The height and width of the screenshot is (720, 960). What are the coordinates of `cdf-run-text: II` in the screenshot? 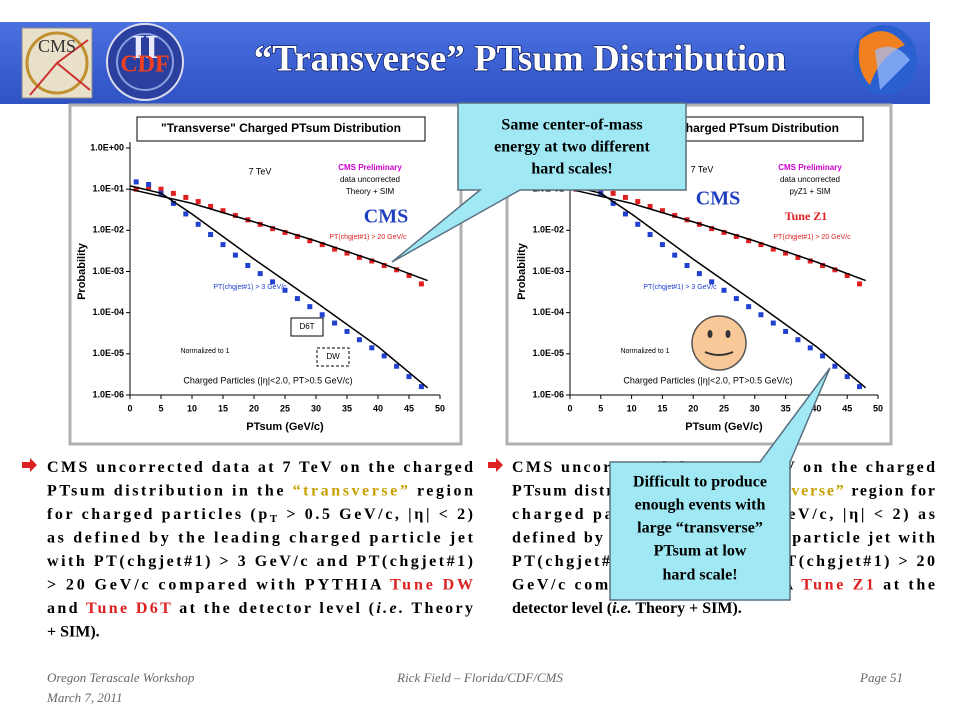 It's located at (145, 47).